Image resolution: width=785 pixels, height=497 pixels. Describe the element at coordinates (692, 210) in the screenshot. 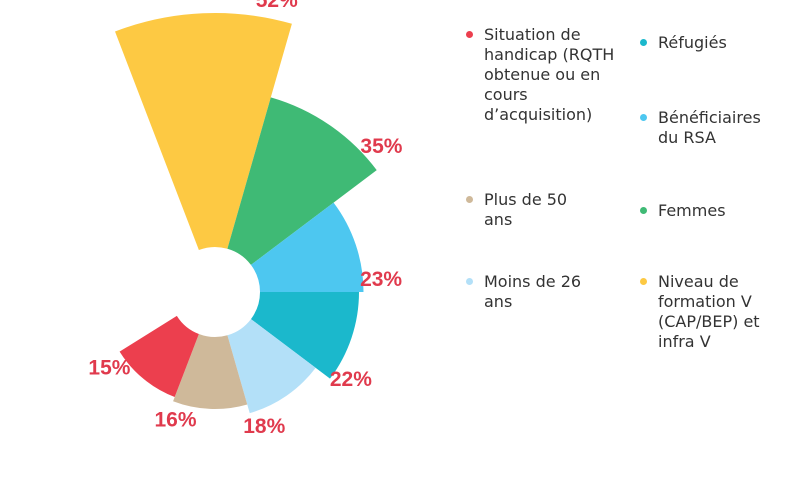

I see `legend-label: Femmes` at that location.